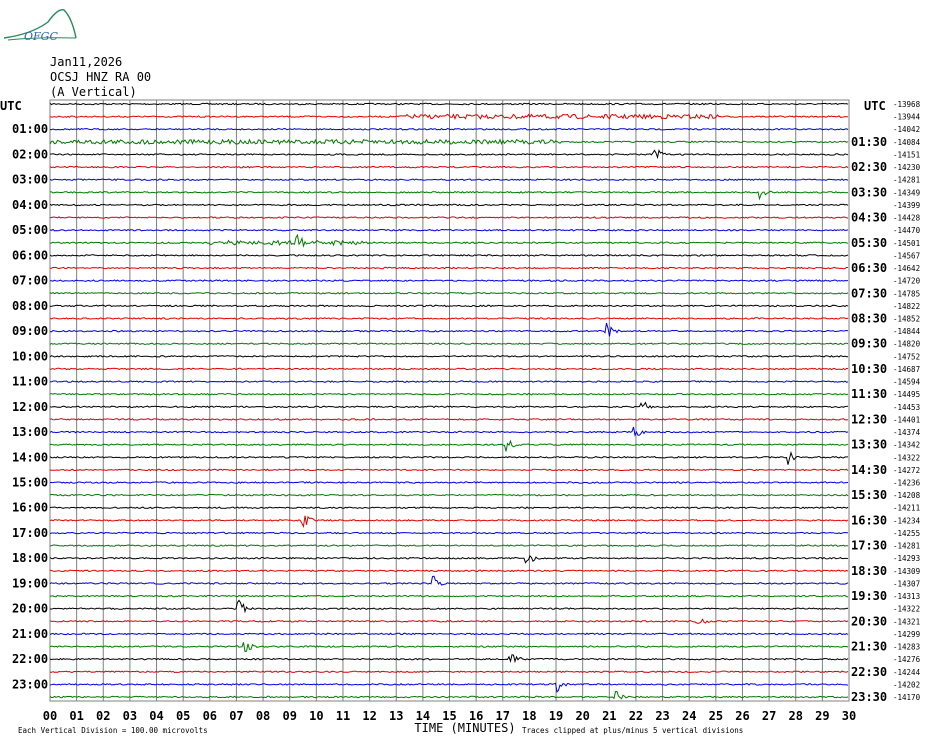 This screenshot has width=930, height=744. I want to click on hour-label-right: 08:30, so click(869, 318).